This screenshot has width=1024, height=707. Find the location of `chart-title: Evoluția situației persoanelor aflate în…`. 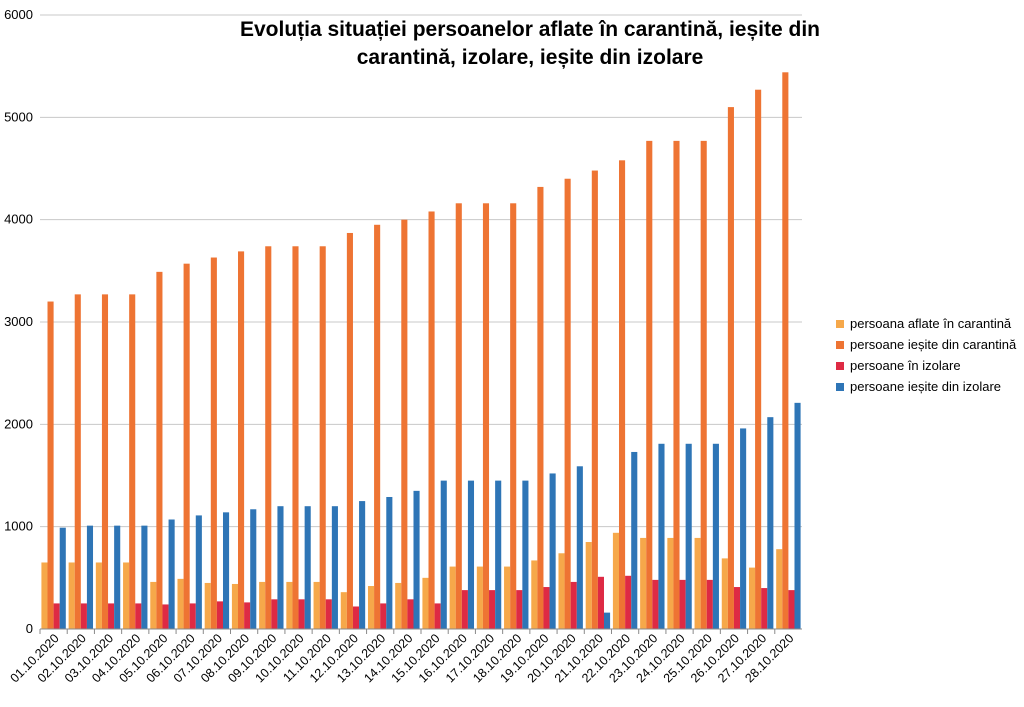

chart-title: Evoluția situației persoanelor aflate în… is located at coordinates (530, 44).